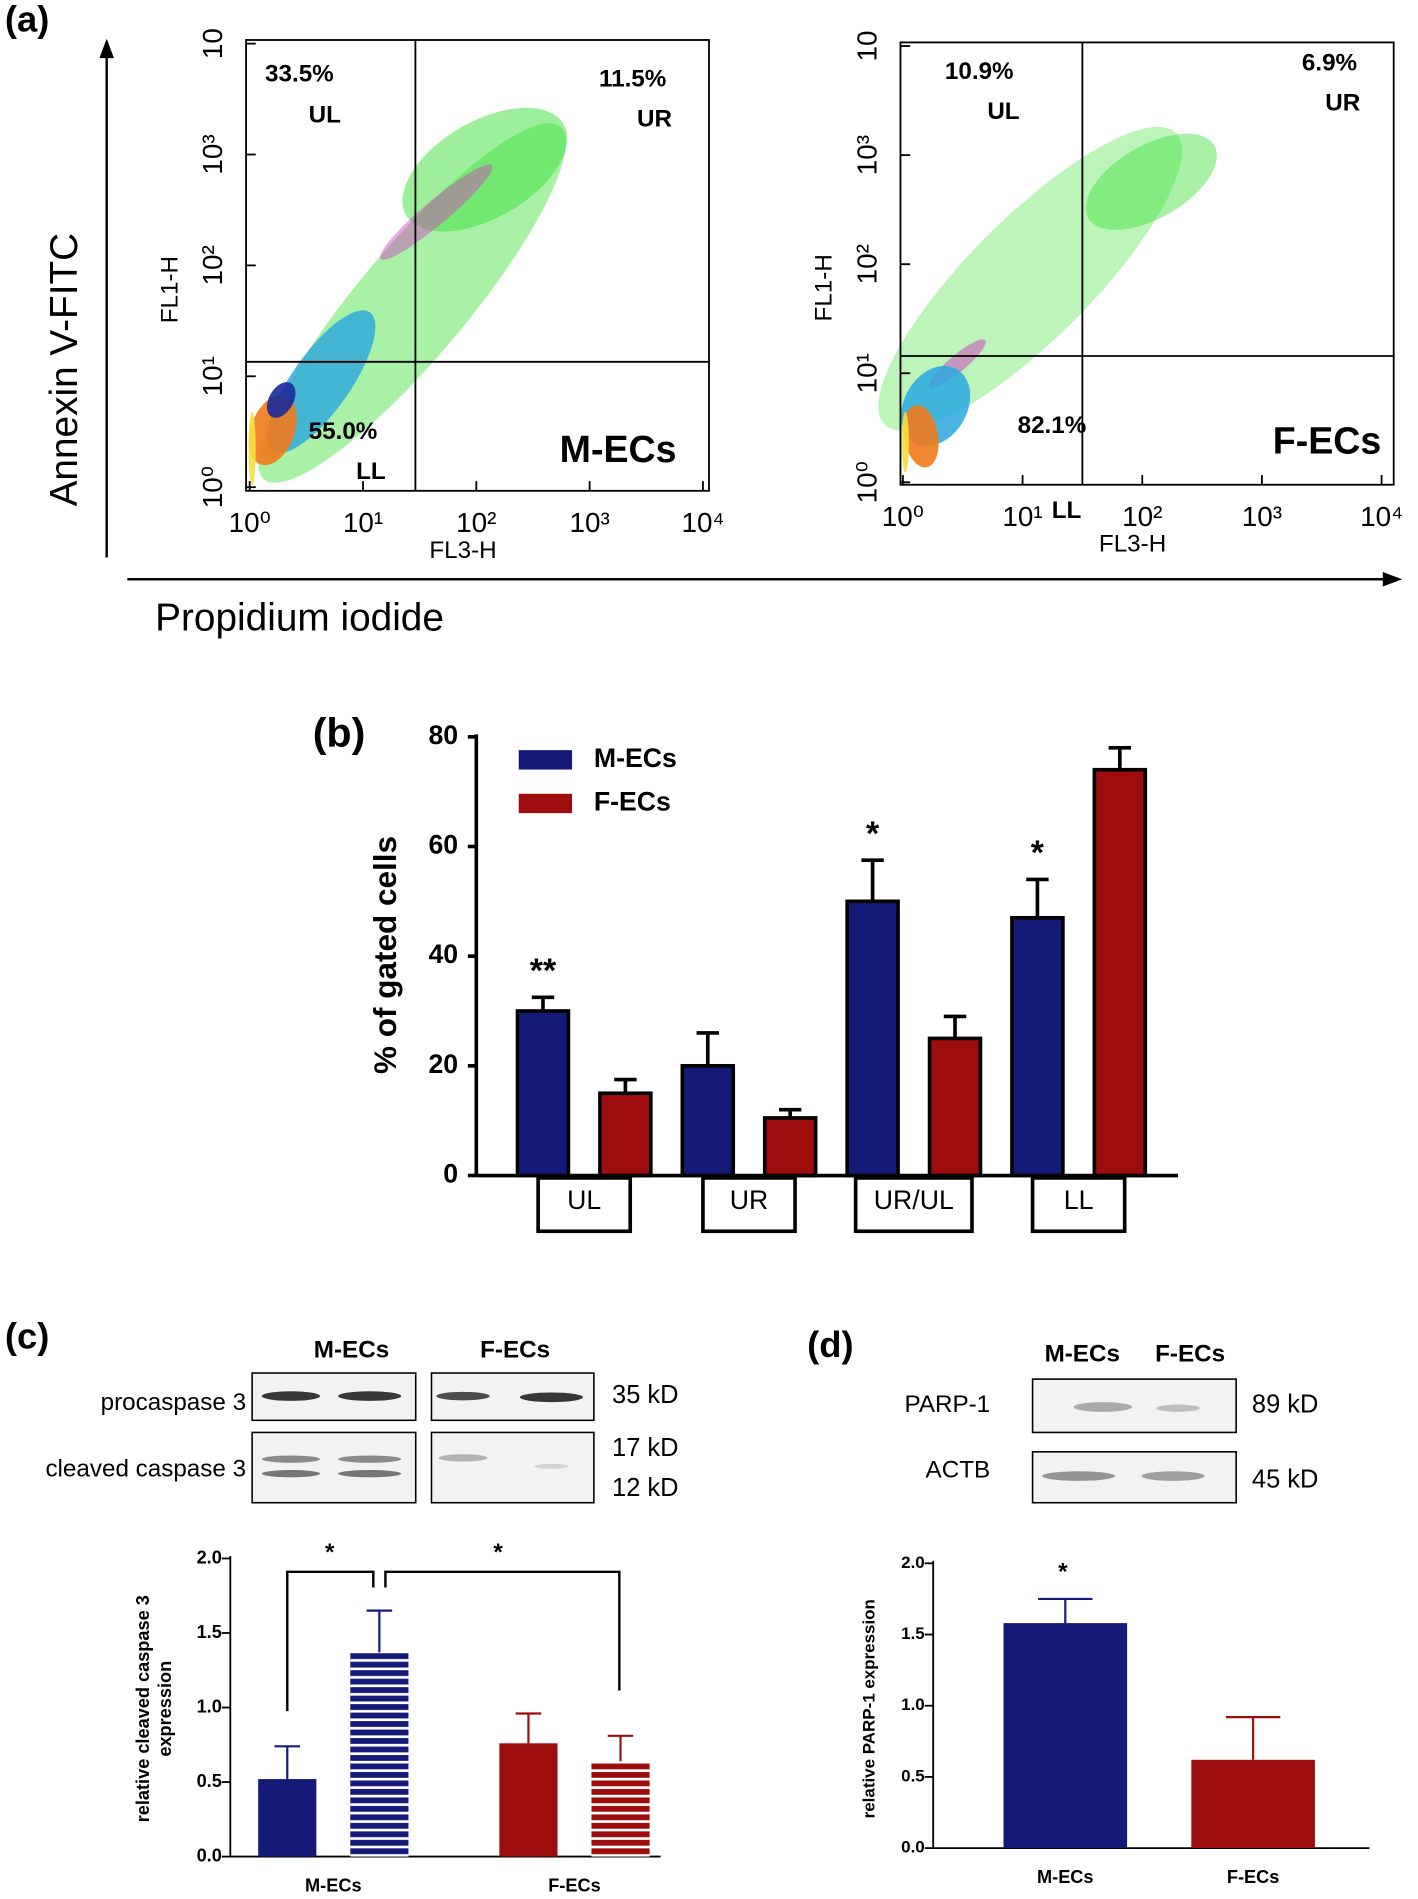  Describe the element at coordinates (343, 431) in the screenshot. I see `quadrant-value: 55.0%` at that location.